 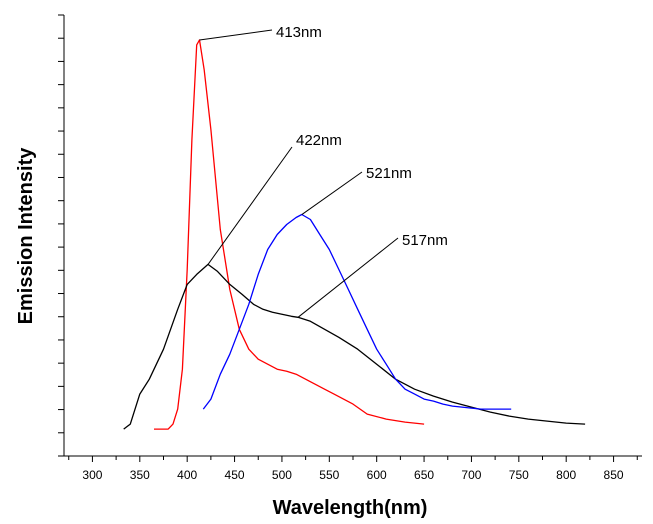 I want to click on x-tick-label: 600, so click(x=377, y=475).